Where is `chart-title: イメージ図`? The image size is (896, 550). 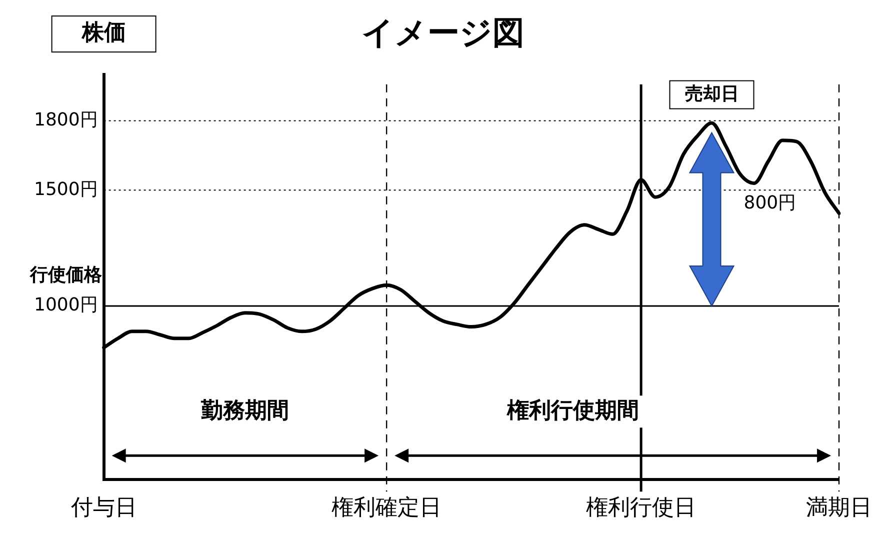
chart-title: イメージ図 is located at coordinates (443, 33).